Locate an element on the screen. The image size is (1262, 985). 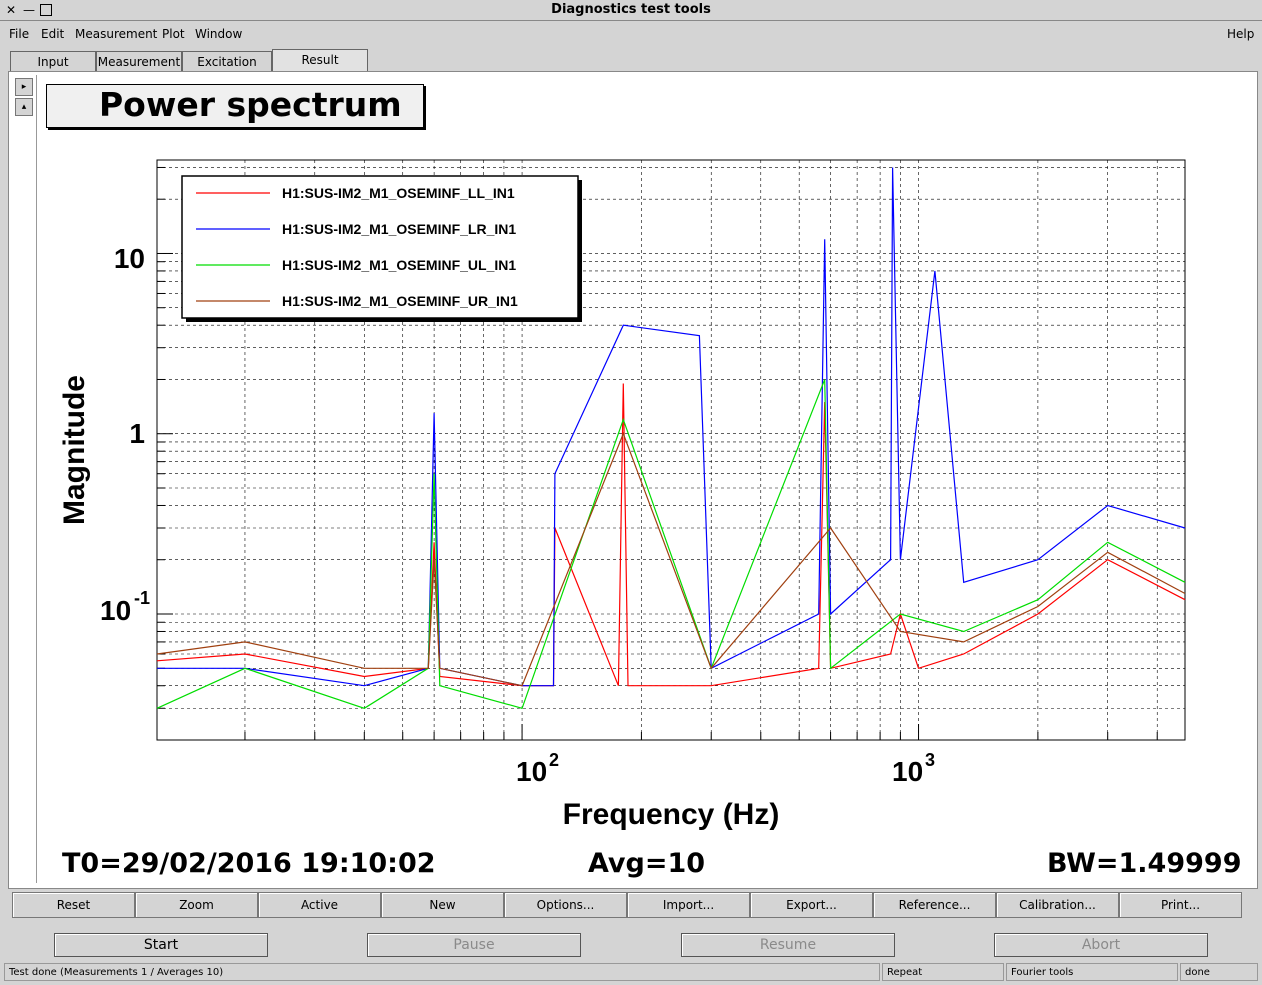
y-tick-label-0.1: 10 -1 is located at coordinates (125, 607).